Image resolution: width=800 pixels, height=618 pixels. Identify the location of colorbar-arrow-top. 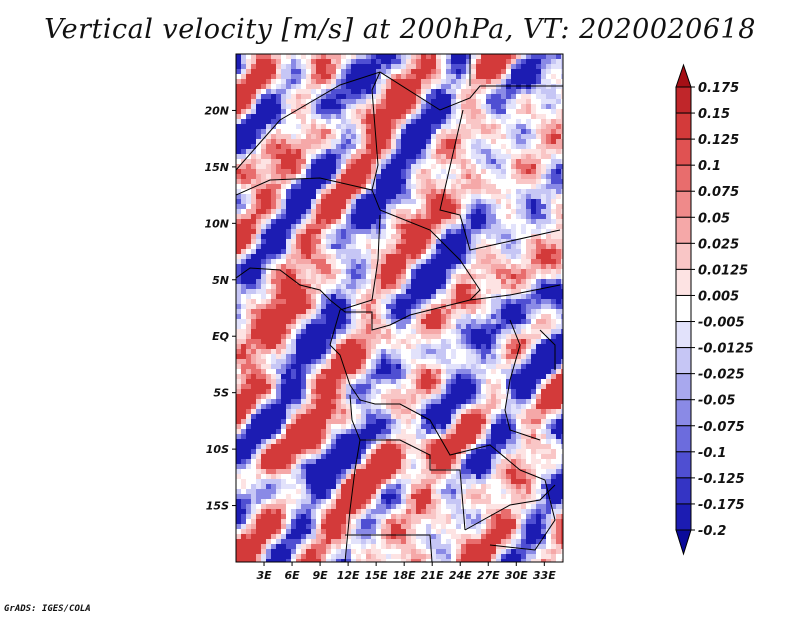
(683, 75).